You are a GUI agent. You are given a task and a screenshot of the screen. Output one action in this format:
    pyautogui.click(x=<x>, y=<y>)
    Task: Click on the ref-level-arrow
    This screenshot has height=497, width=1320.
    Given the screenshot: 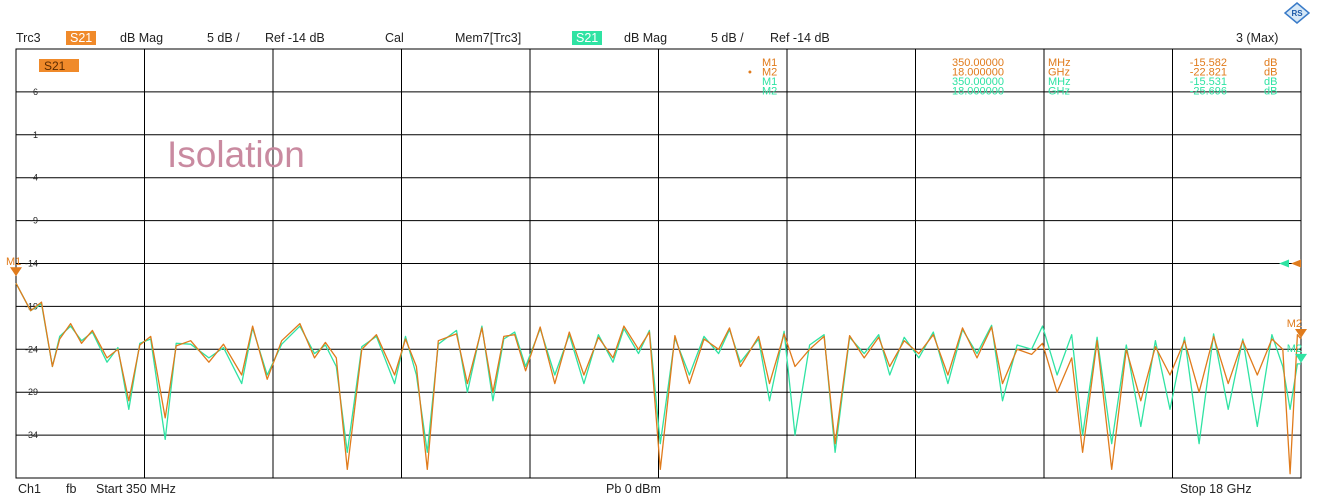 What is the action you would take?
    pyautogui.click(x=1296, y=263)
    